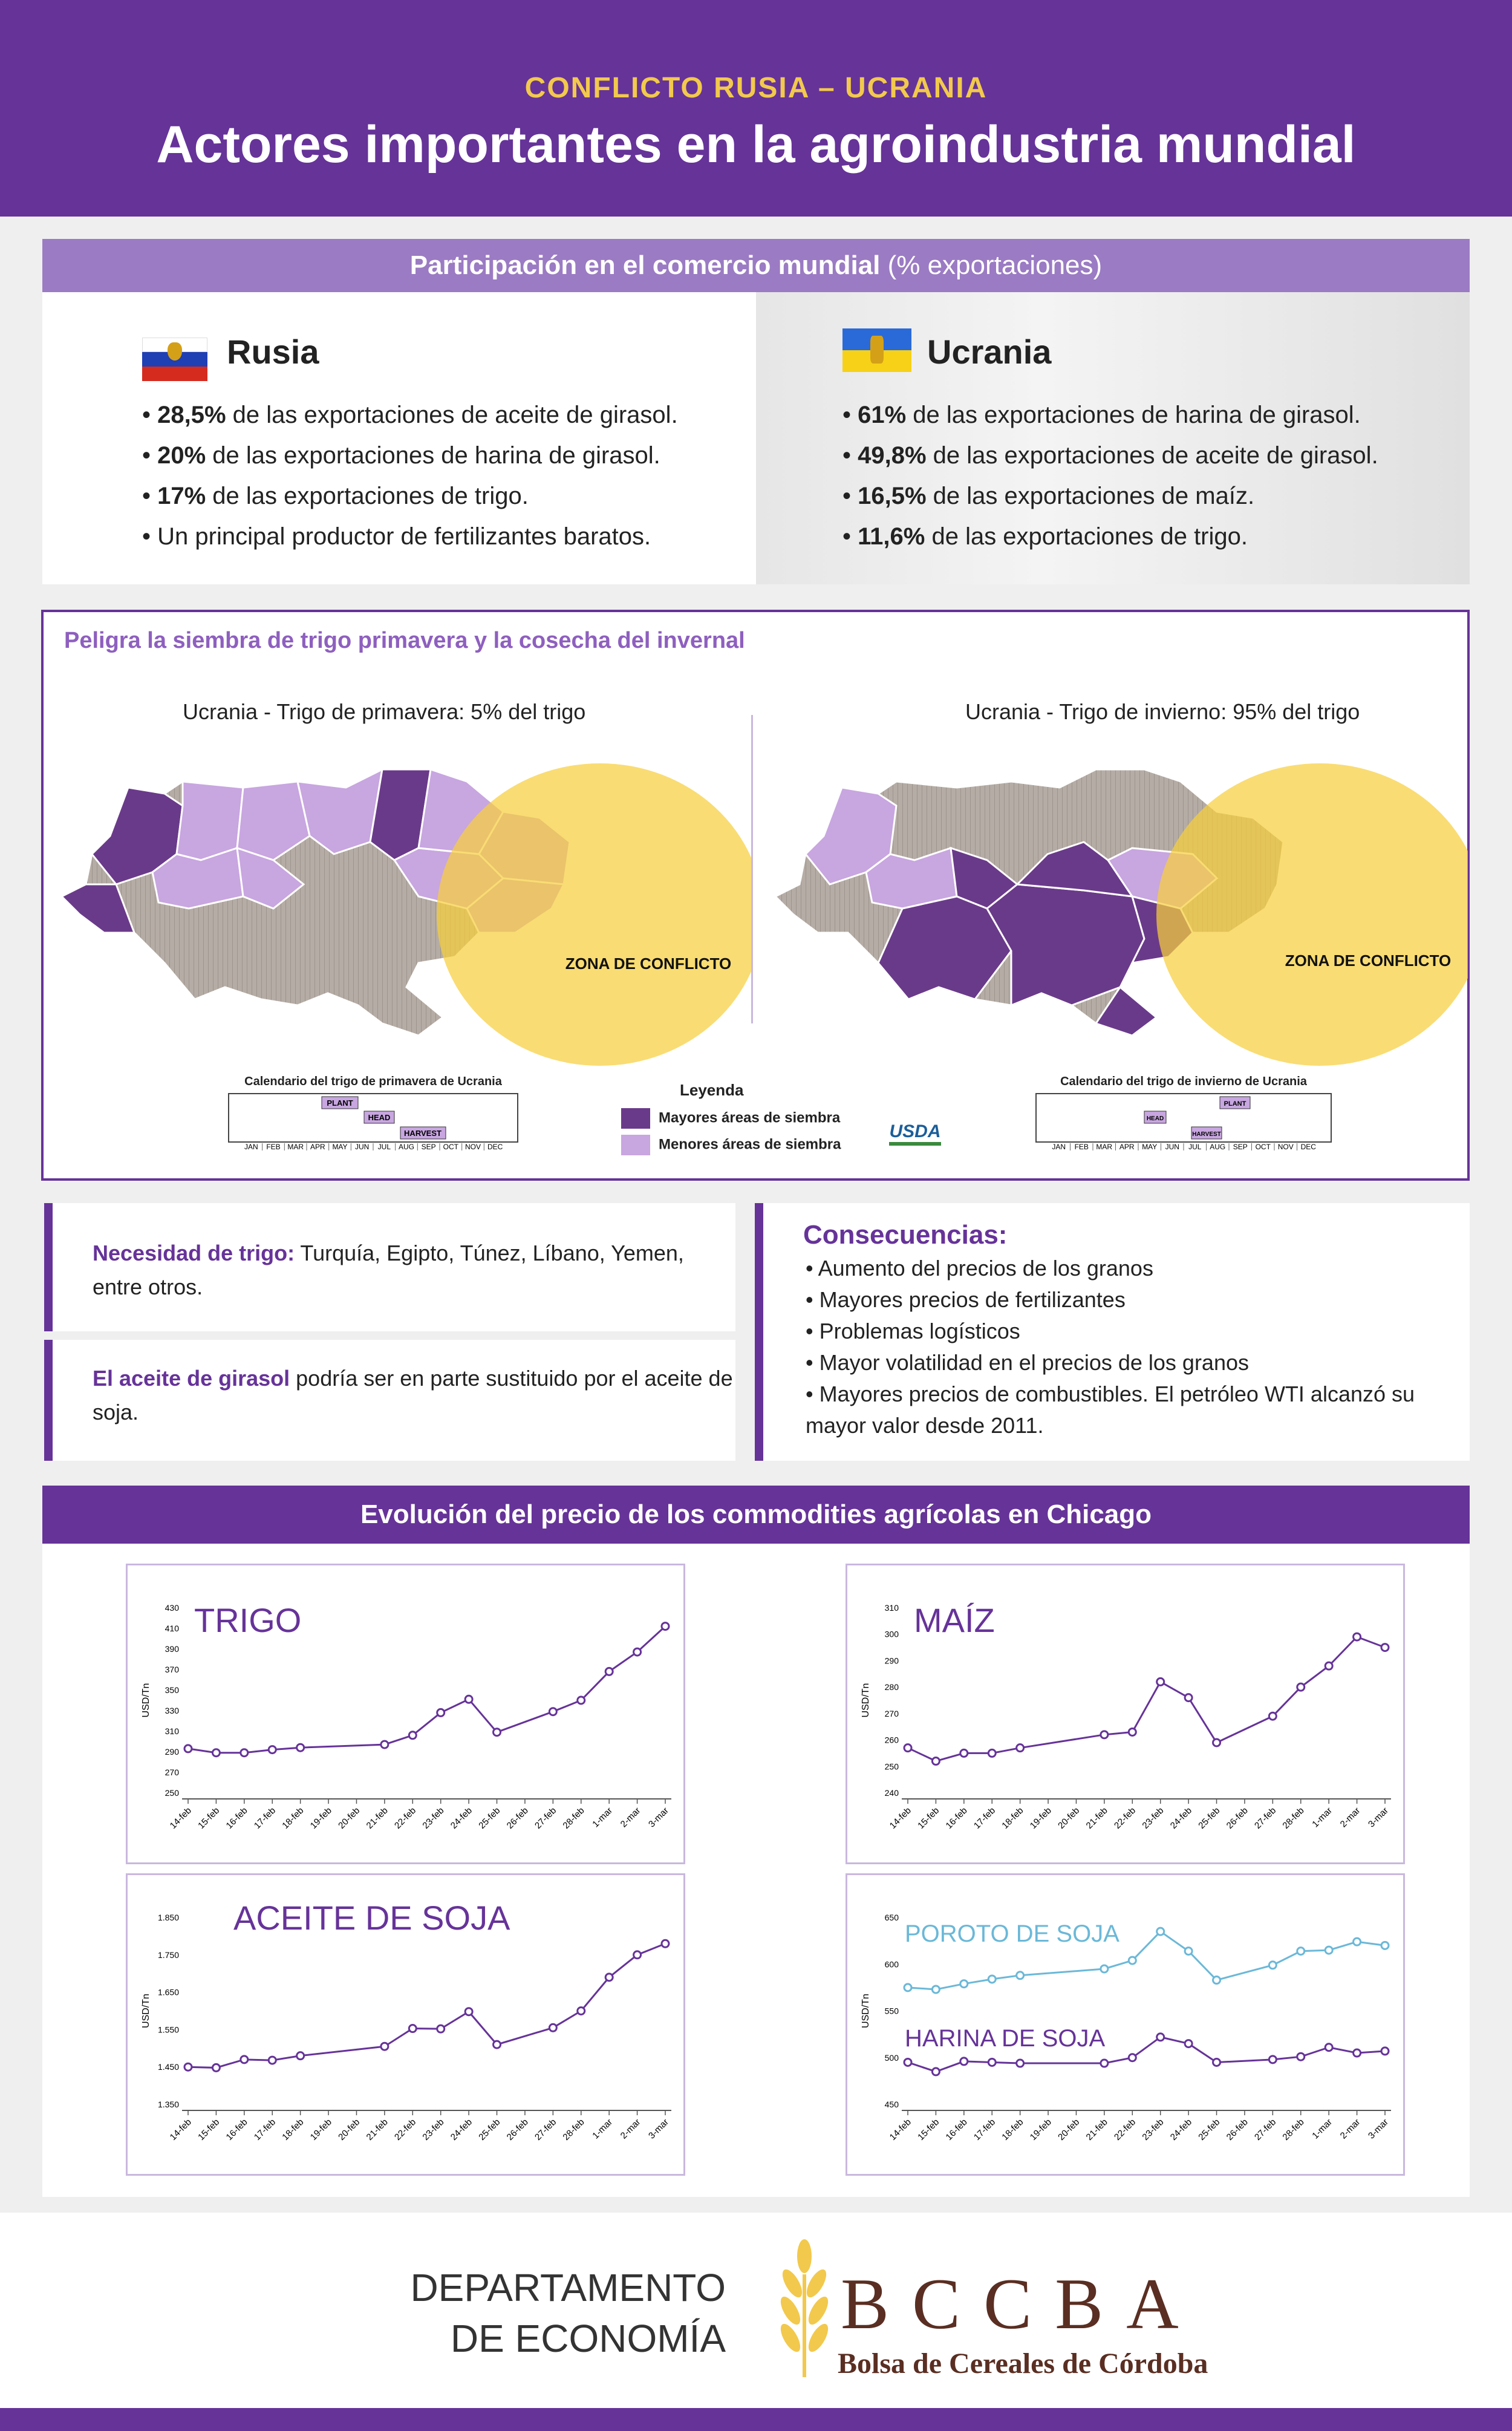 The image size is (1512, 2431). Describe the element at coordinates (1240, 1146) in the screenshot. I see `month-label: SEP` at that location.